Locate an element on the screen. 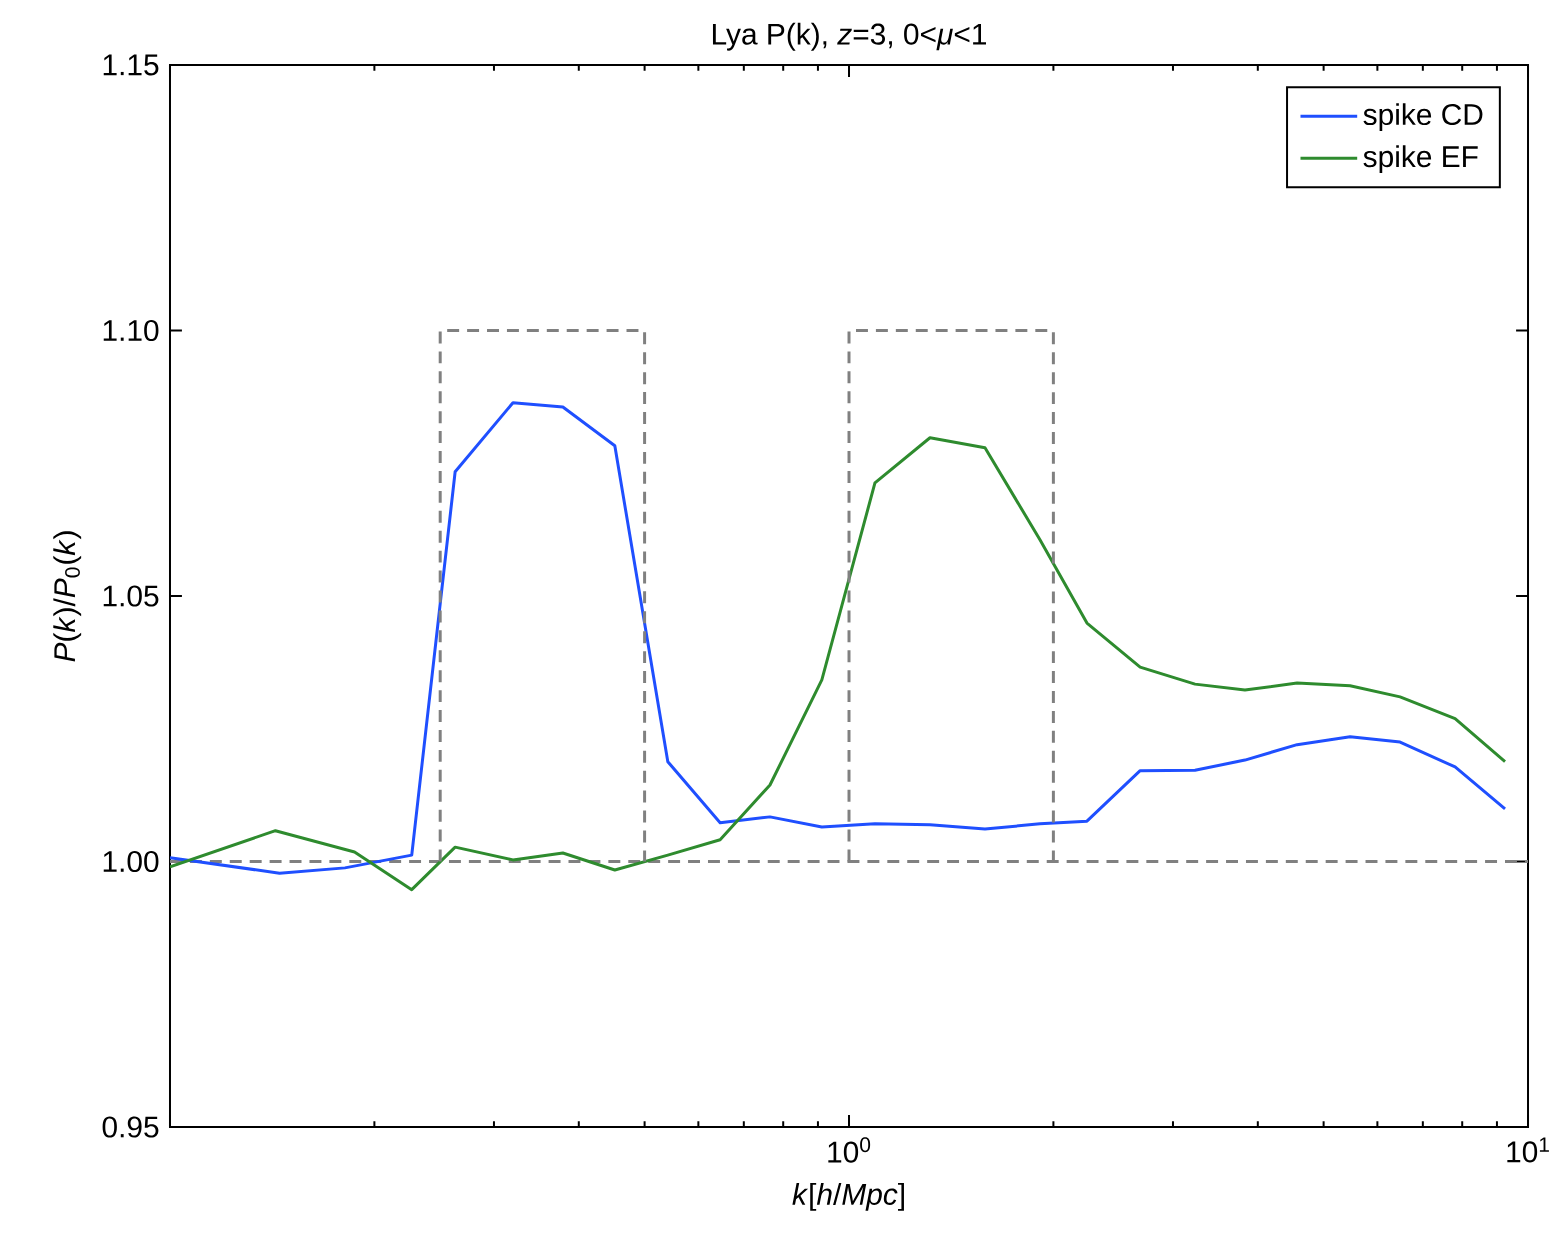 Image resolution: width=1566 pixels, height=1233 pixels. y-tick-label: 1.10 is located at coordinates (131, 330).